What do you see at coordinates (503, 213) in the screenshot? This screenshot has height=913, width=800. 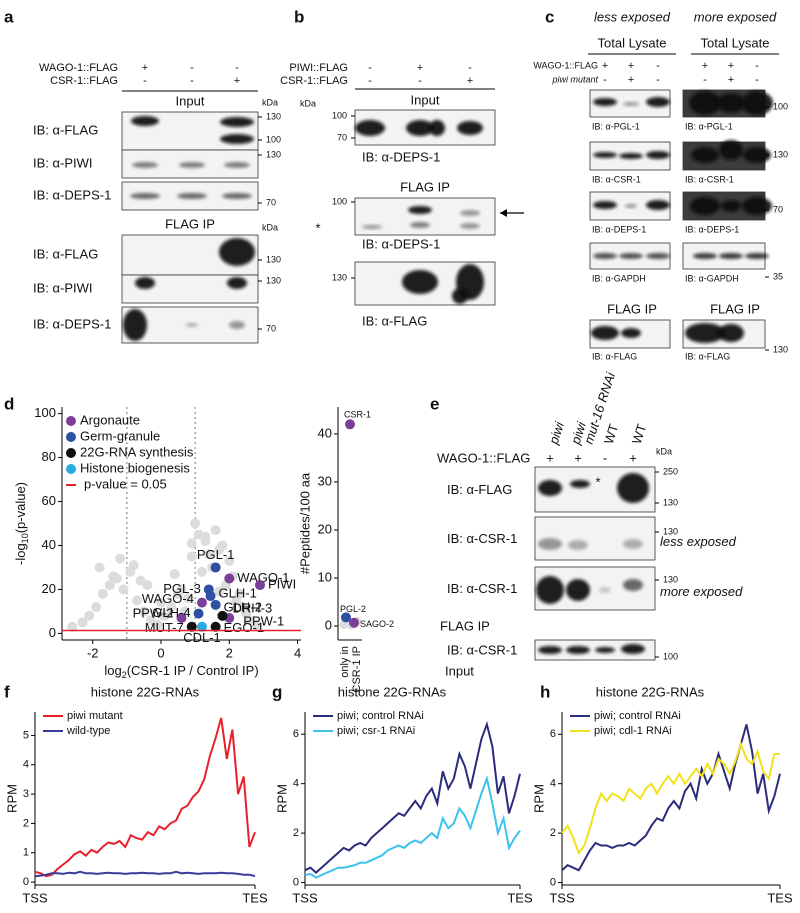 I see `arrow-head` at bounding box center [503, 213].